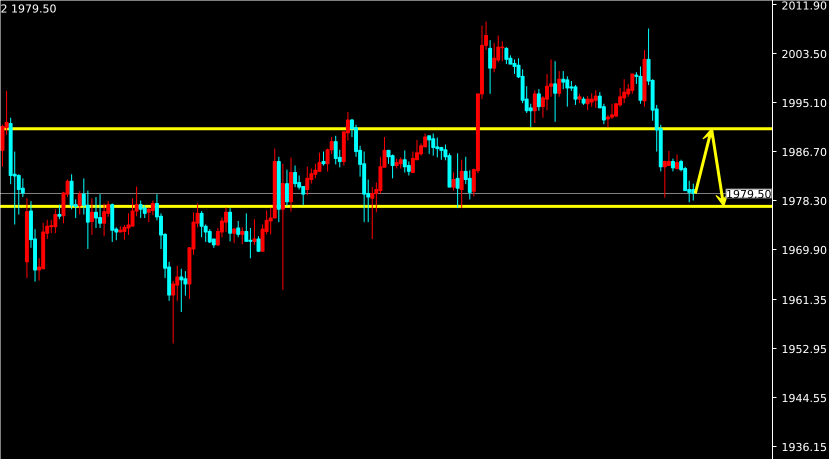 The image size is (829, 459). Describe the element at coordinates (749, 195) in the screenshot. I see `ref-line-label: 1979.50` at that location.